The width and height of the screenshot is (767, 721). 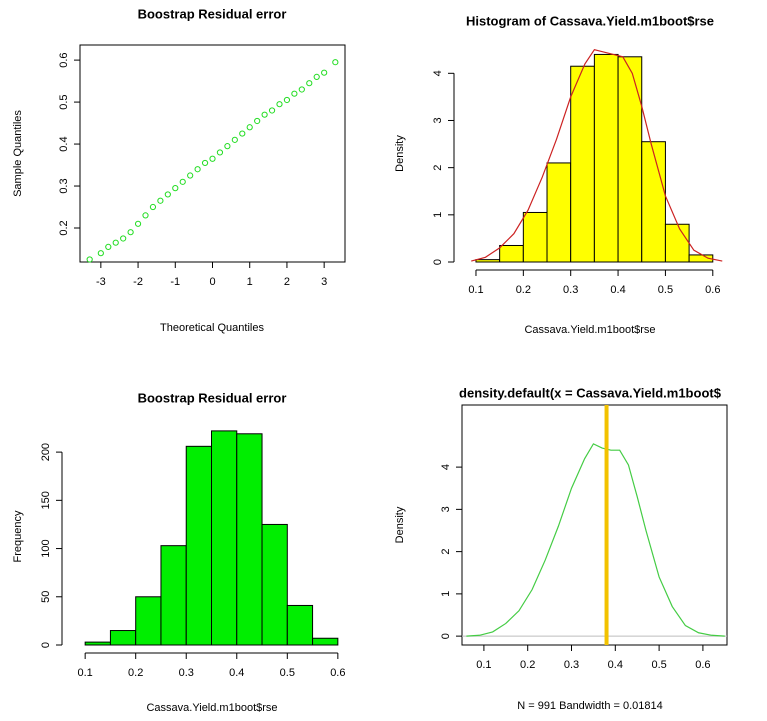 What do you see at coordinates (46, 548) in the screenshot?
I see `y-tick-label: 100` at bounding box center [46, 548].